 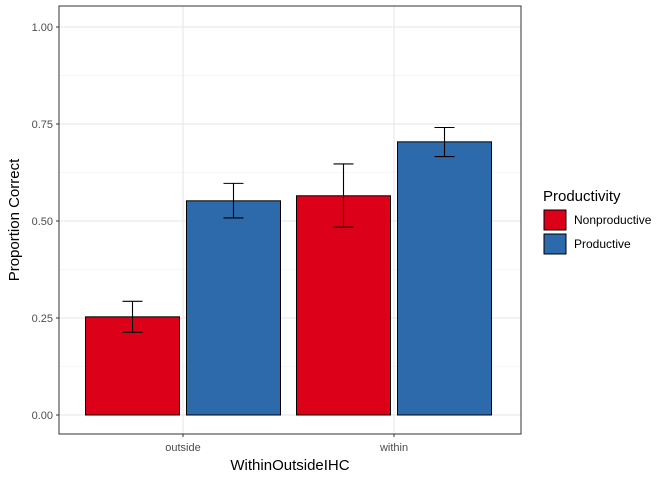 What do you see at coordinates (582, 196) in the screenshot?
I see `legend-title: Productivity` at bounding box center [582, 196].